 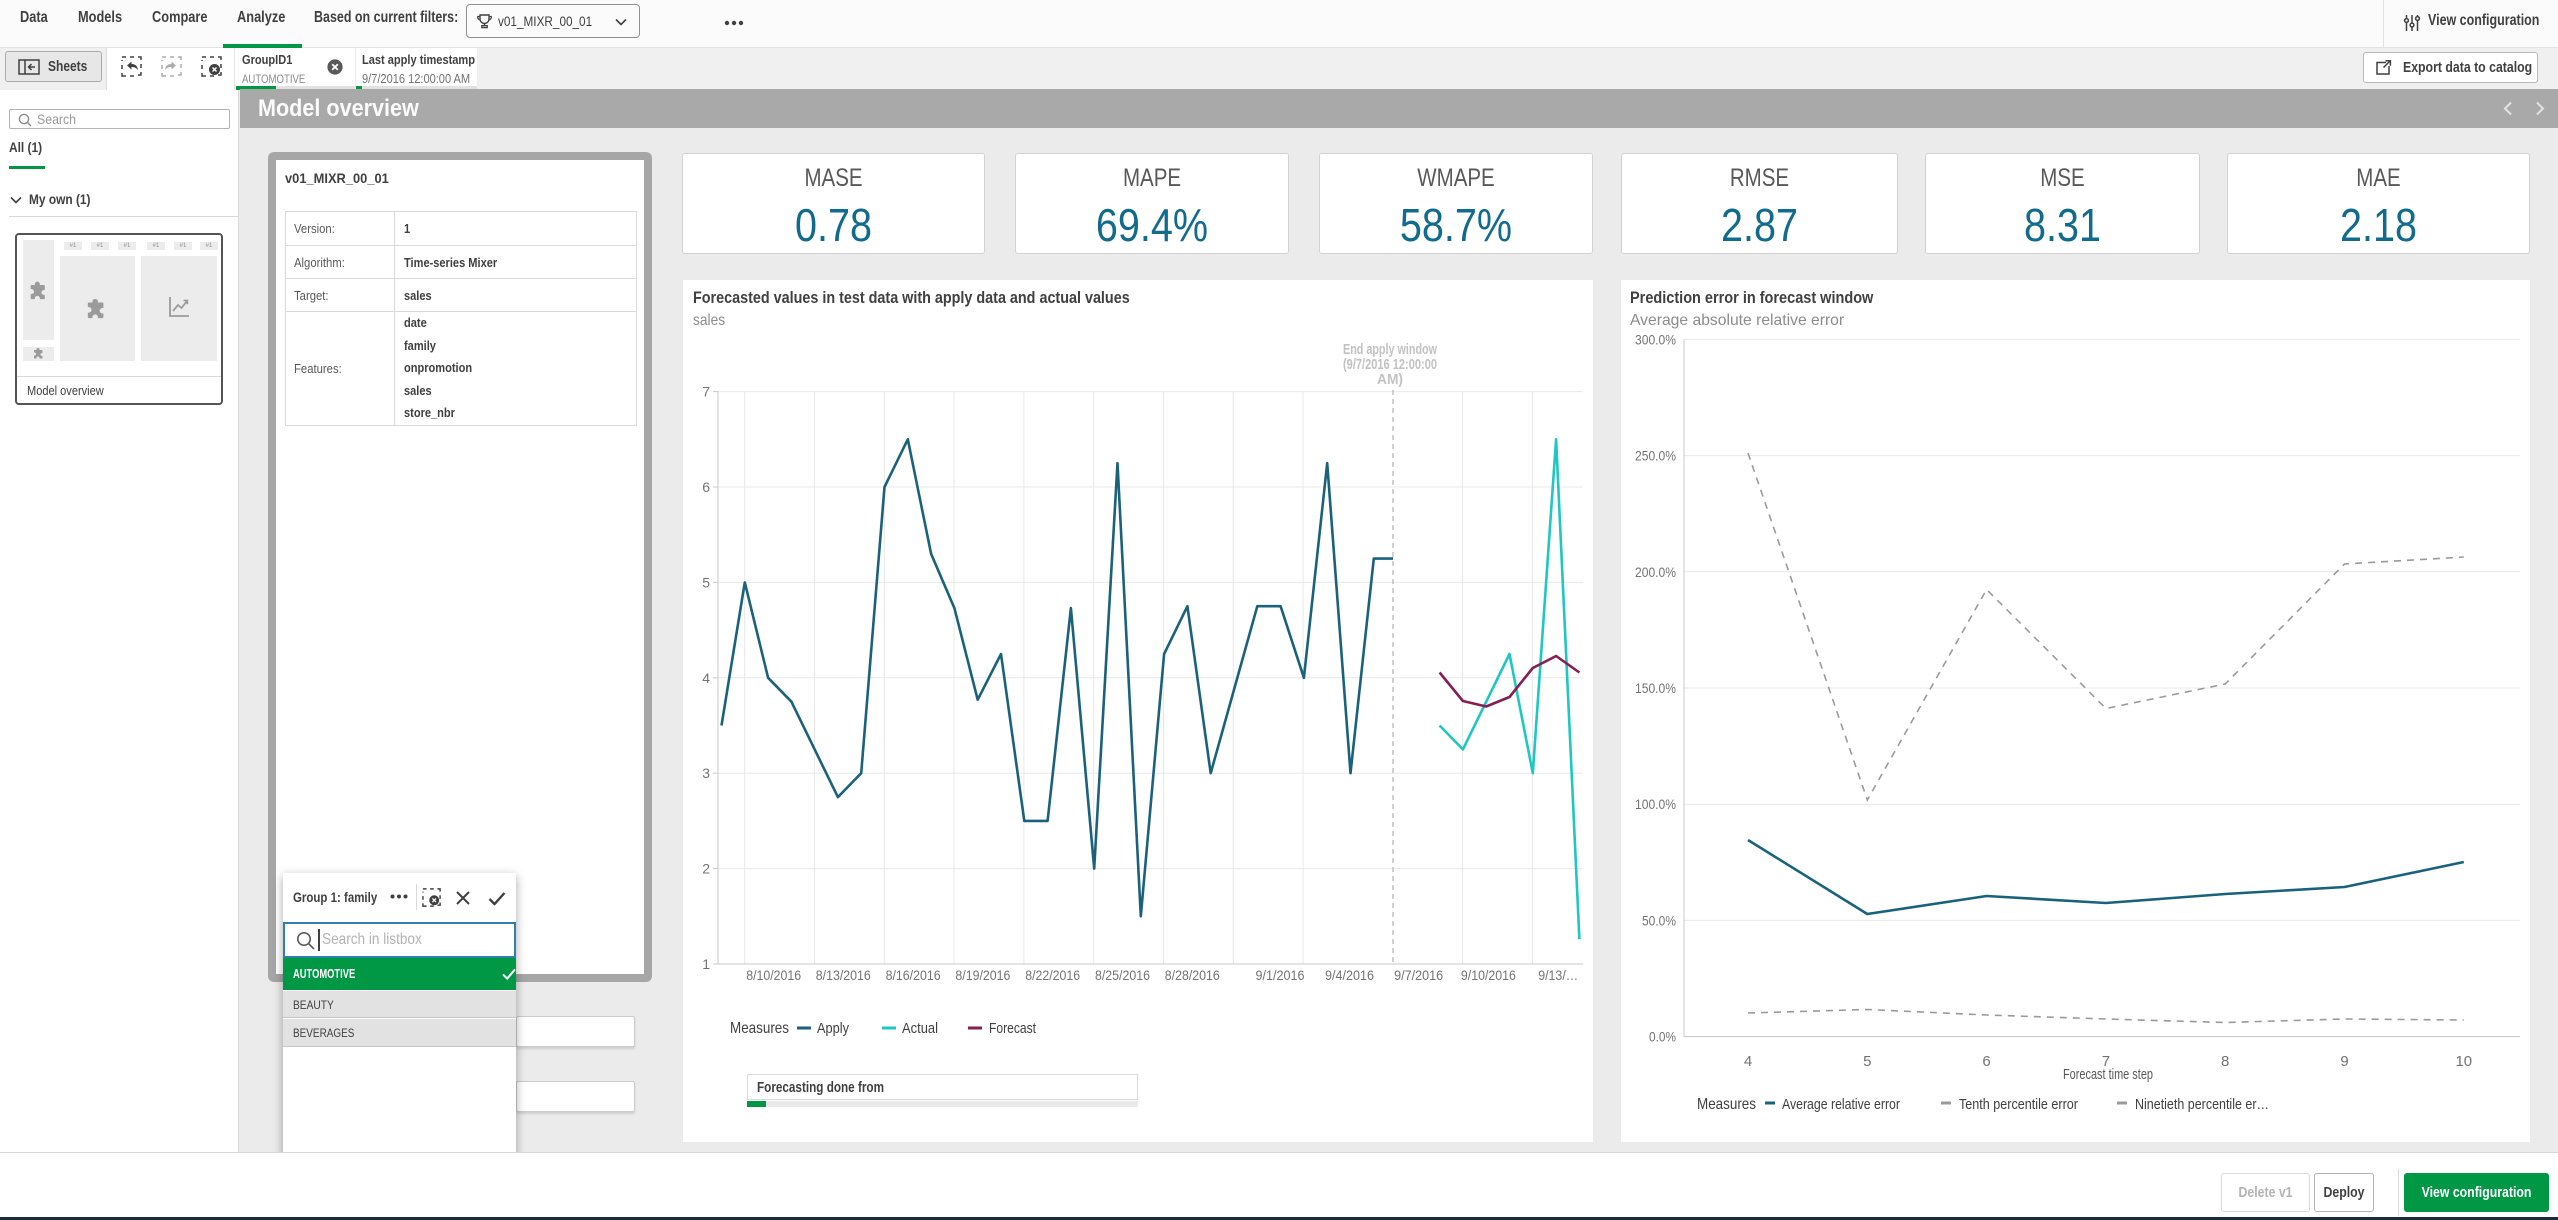 What do you see at coordinates (1655, 688) in the screenshot?
I see `svg-text: 150.0%` at bounding box center [1655, 688].